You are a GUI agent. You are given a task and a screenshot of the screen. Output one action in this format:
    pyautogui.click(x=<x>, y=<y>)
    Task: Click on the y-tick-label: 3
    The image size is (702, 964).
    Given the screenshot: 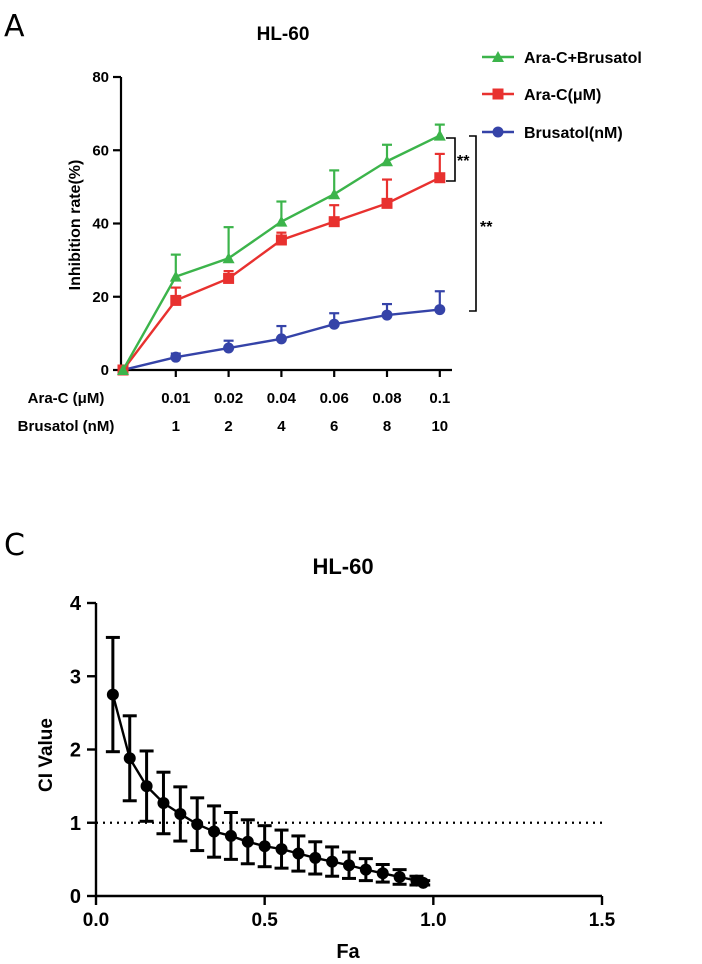 What is the action you would take?
    pyautogui.click(x=75, y=677)
    